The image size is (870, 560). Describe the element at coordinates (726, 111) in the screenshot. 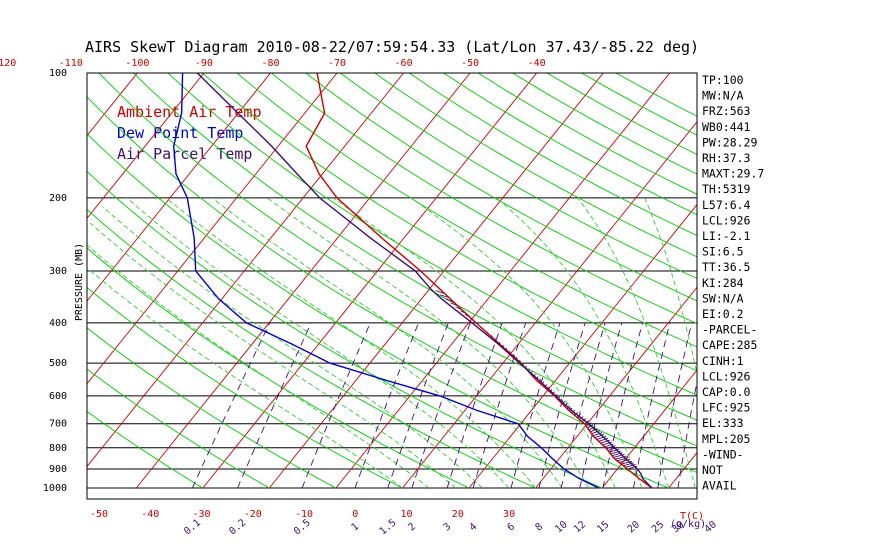

I see `index-value: FRZ:563` at that location.